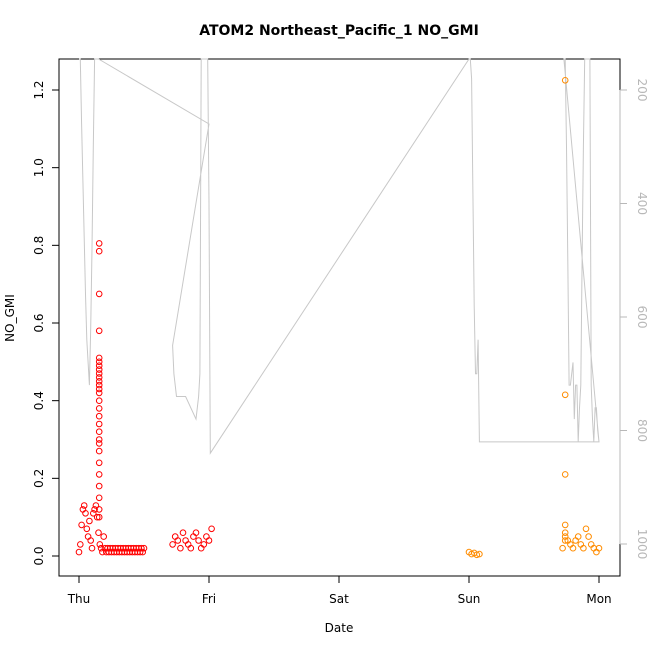 The width and height of the screenshot is (650, 650). I want to click on y2-tick-label: 600, so click(642, 317).